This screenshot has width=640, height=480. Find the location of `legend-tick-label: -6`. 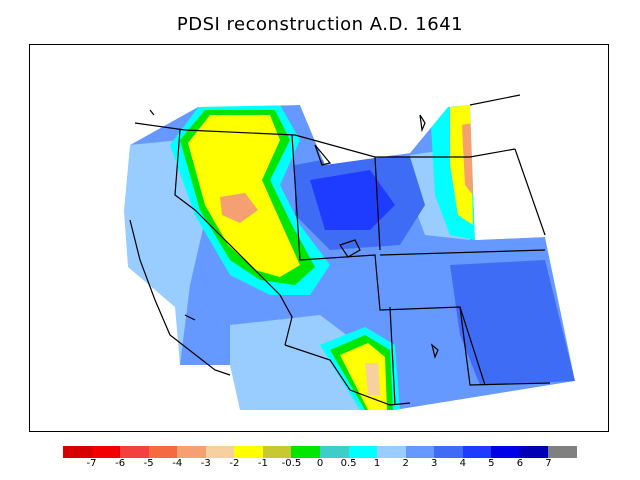

legend-tick-label: -6 is located at coordinates (120, 463).